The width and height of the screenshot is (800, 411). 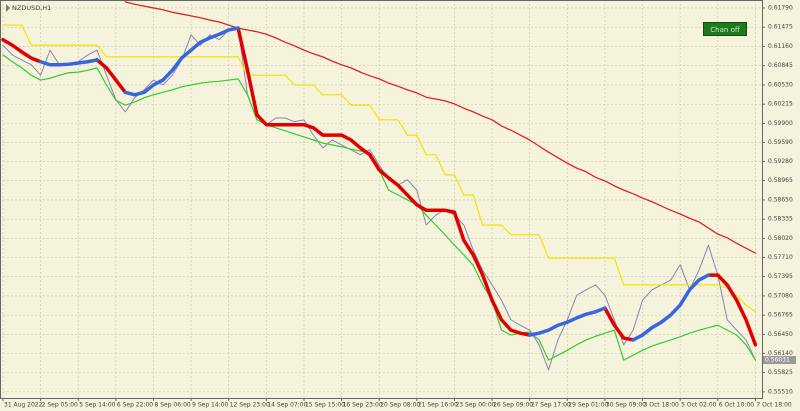 What do you see at coordinates (780, 142) in the screenshot?
I see `y-tick-label: 0.59590` at bounding box center [780, 142].